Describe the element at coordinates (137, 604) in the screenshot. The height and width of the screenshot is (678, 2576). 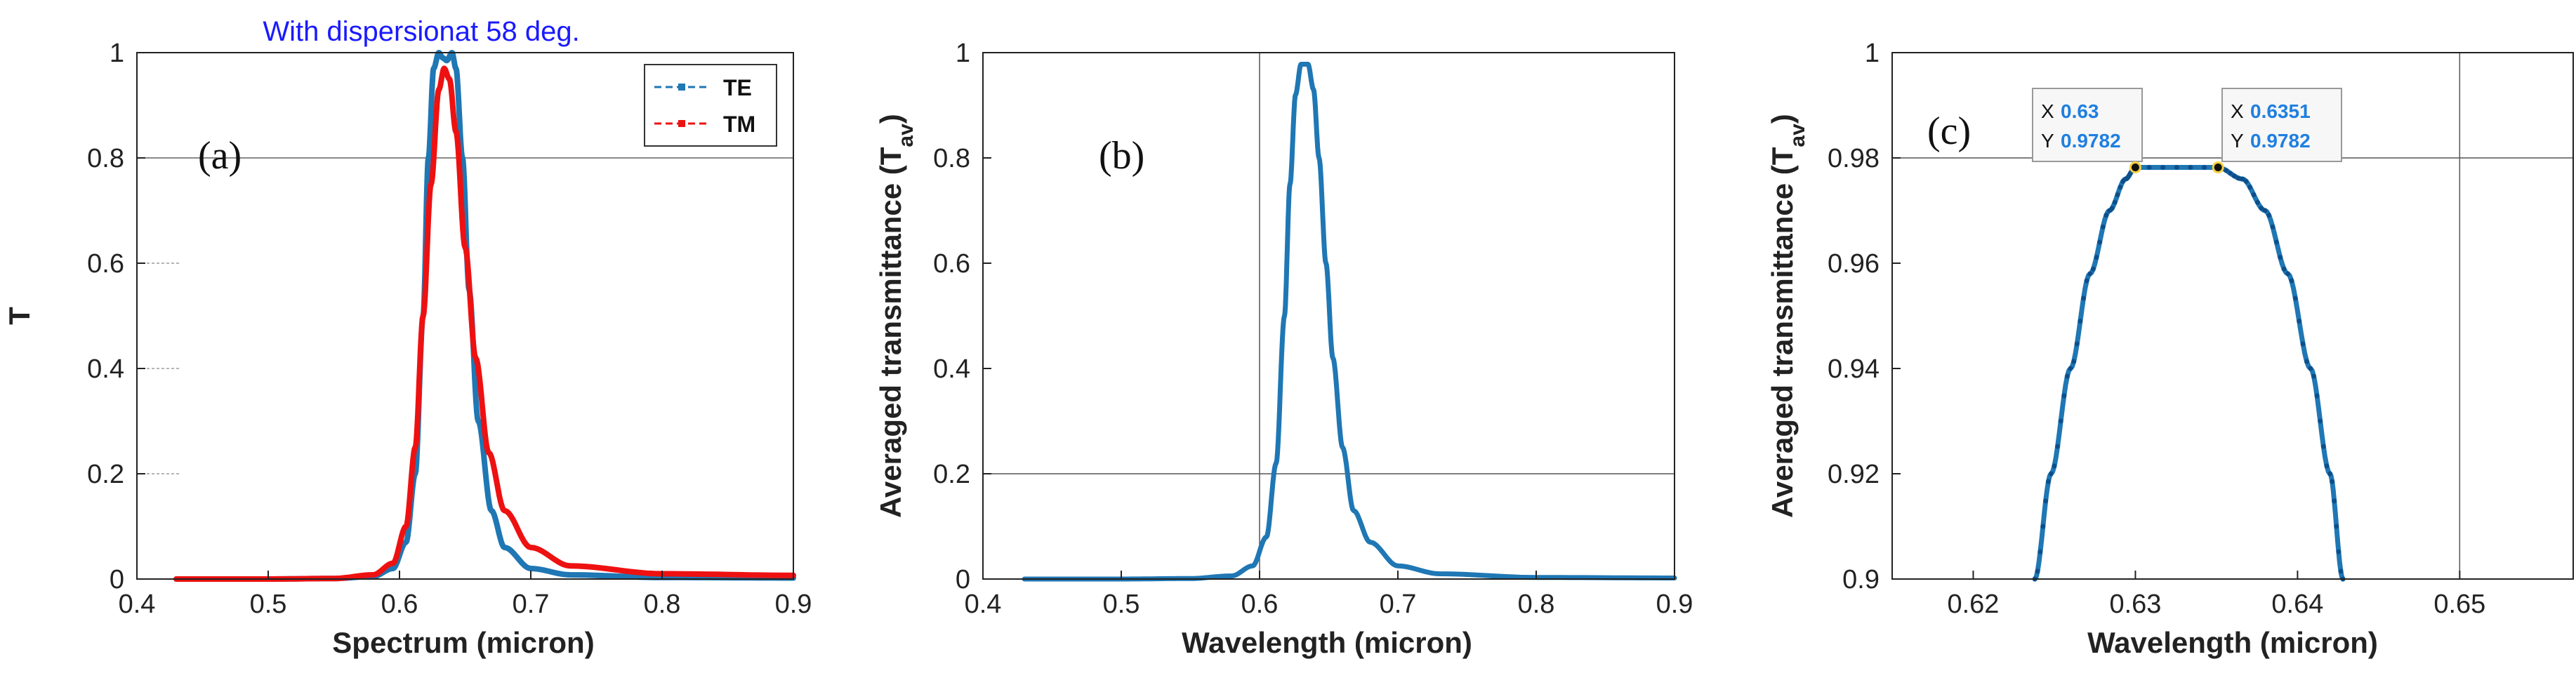
I see `x-tick-label: 0.4` at that location.